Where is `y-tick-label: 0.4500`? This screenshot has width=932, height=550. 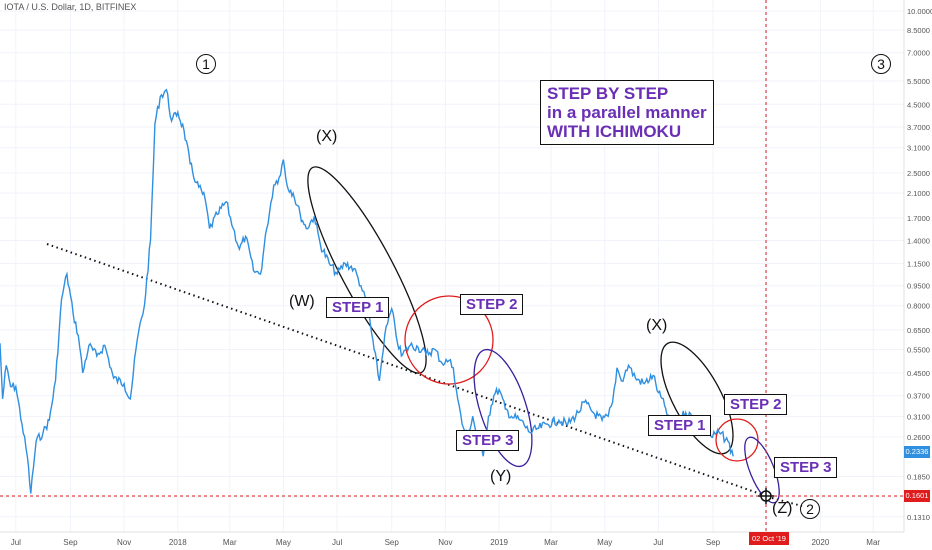
y-tick-label: 0.4500 is located at coordinates (918, 373).